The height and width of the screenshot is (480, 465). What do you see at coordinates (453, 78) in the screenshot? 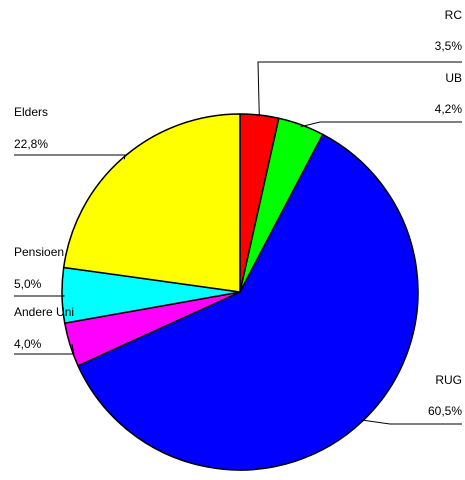
I see `slice-label: UB` at bounding box center [453, 78].